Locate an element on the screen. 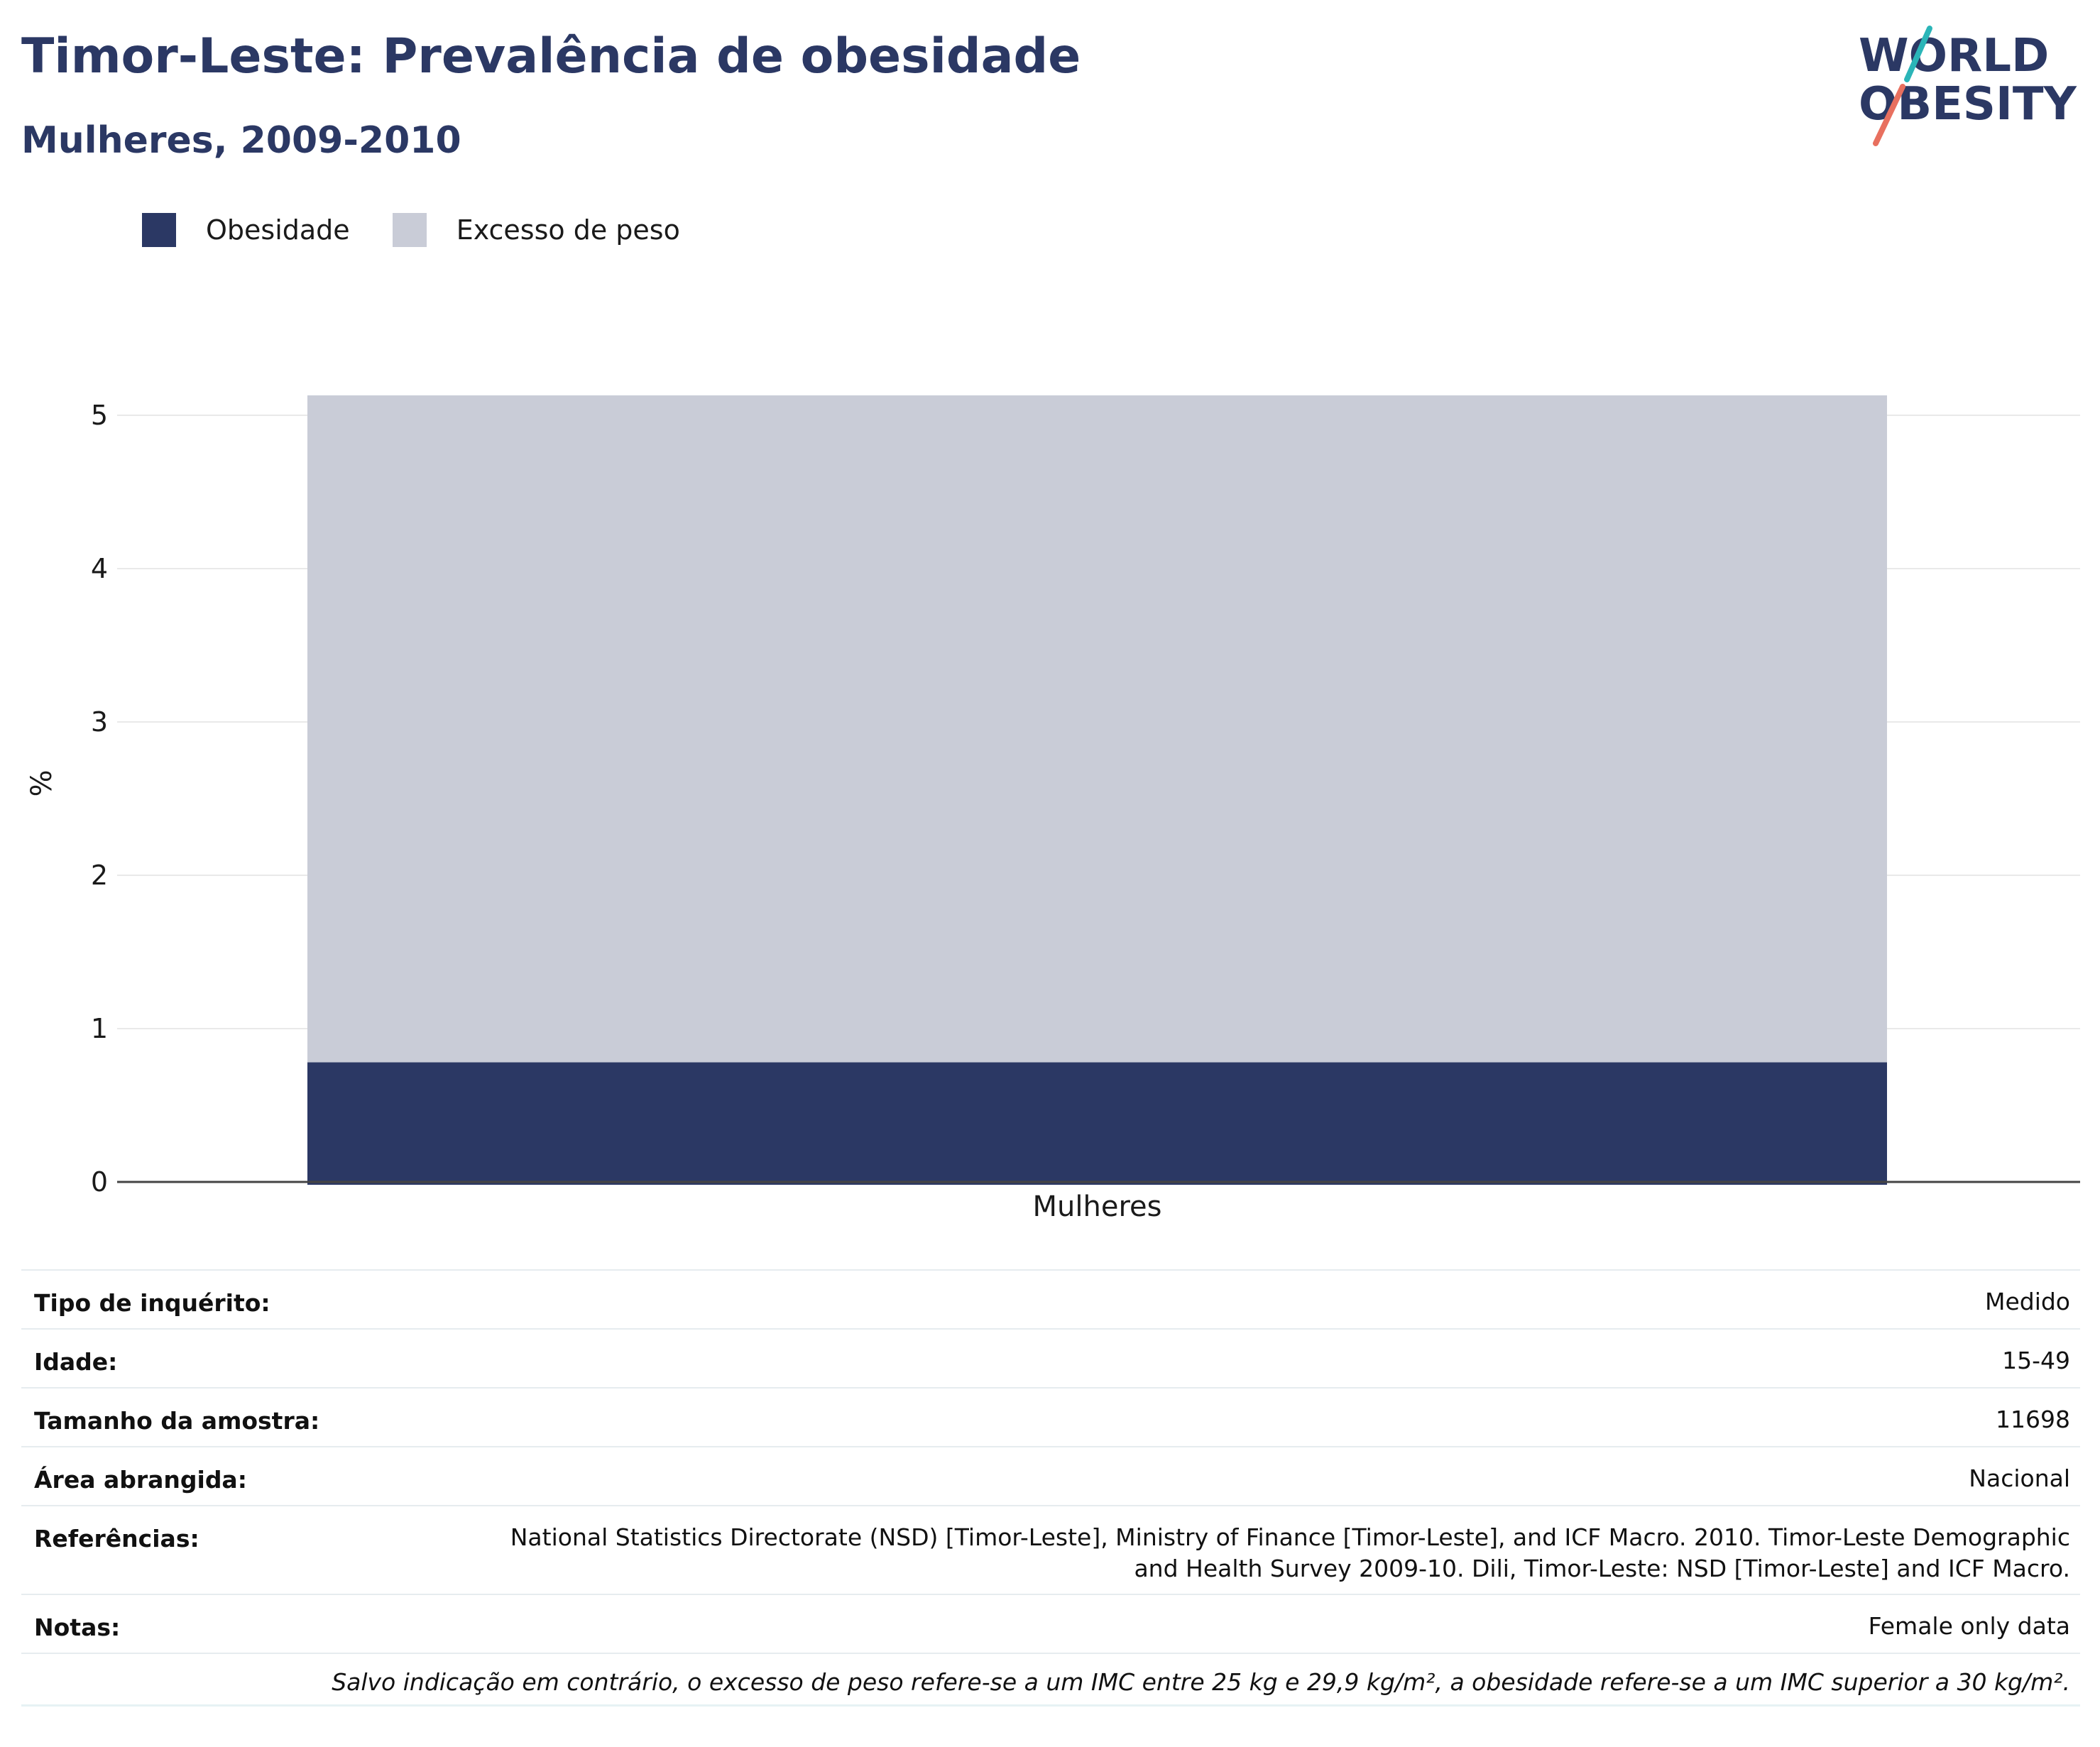 The image size is (2100, 1747). info-label: Tipo de inquérito: is located at coordinates (152, 1303).